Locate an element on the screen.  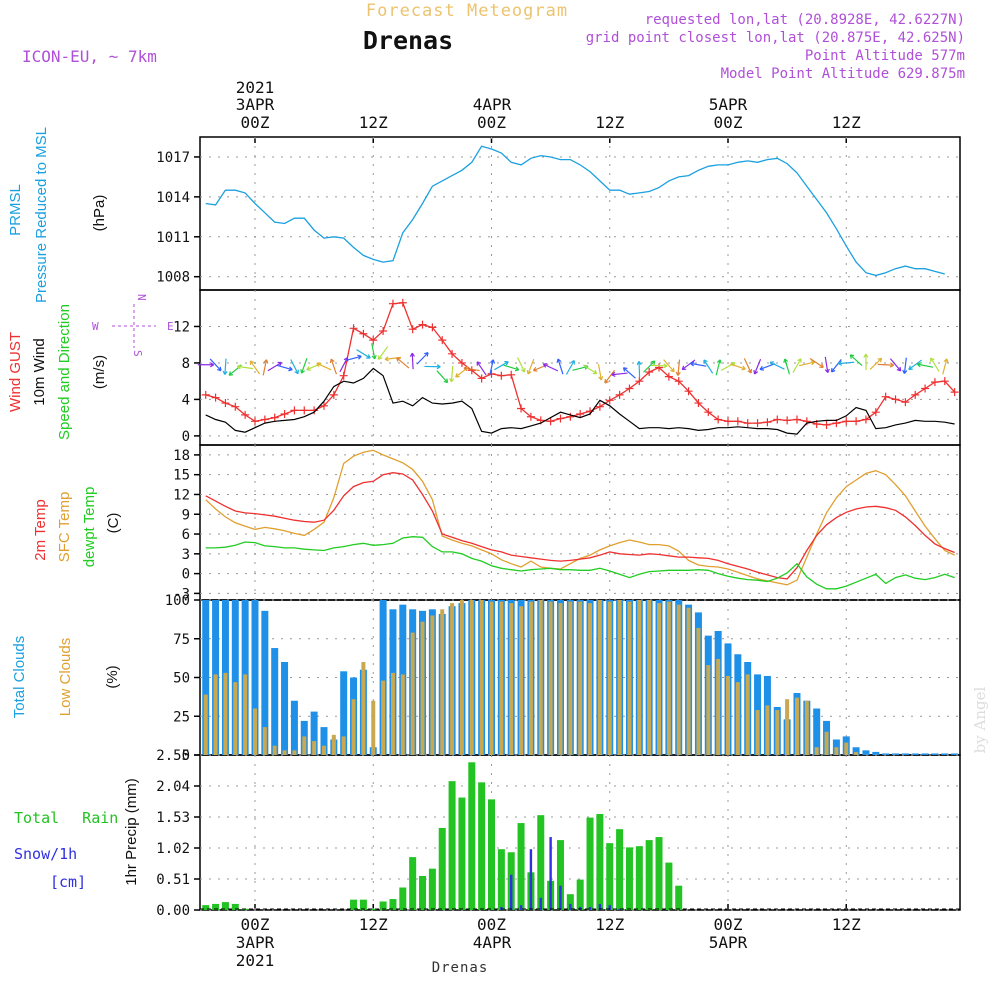
pressure-series-line is located at coordinates (575, 211).